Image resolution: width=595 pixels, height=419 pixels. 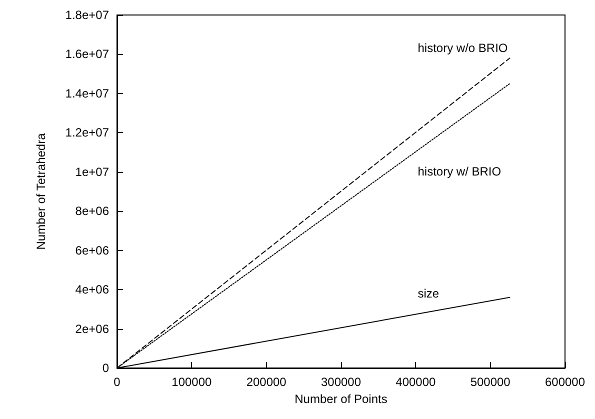 I want to click on y-tick-label: 1.4e+07, so click(x=87, y=93).